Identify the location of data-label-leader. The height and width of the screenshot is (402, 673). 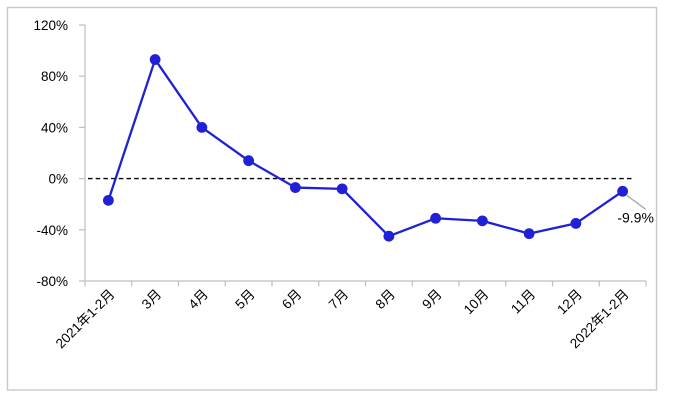
(636, 202).